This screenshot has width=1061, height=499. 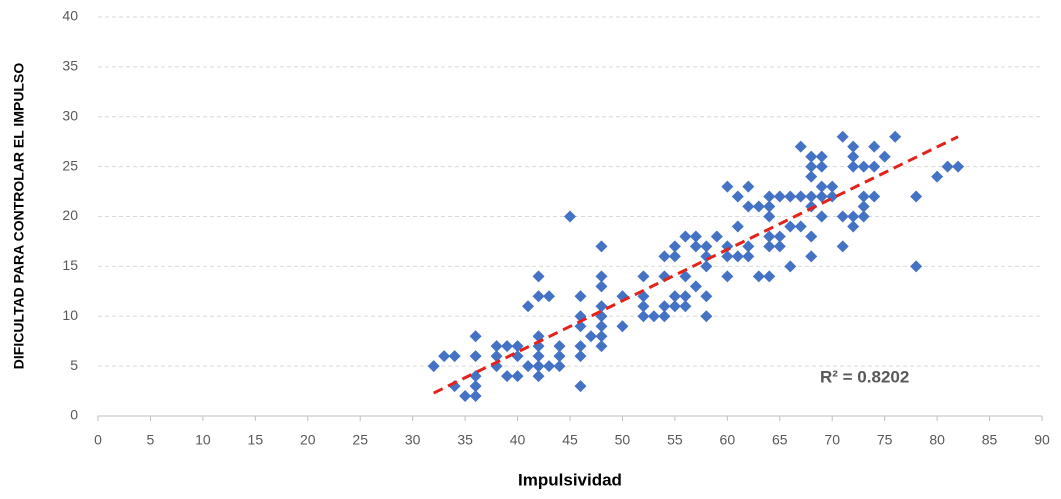 I want to click on y-tick-label: 0, so click(x=74, y=415).